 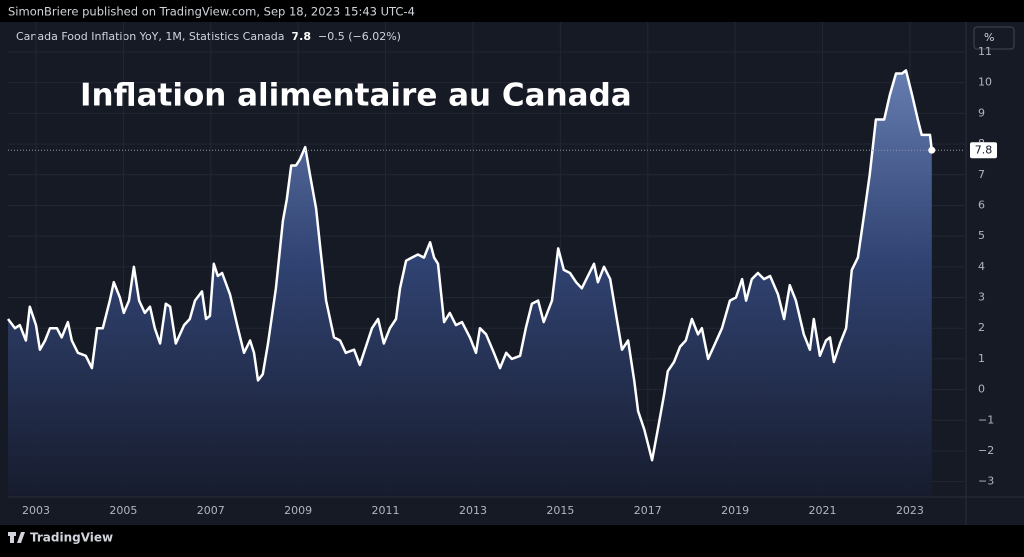 What do you see at coordinates (986, 450) in the screenshot?
I see `y-tick-label: −2` at bounding box center [986, 450].